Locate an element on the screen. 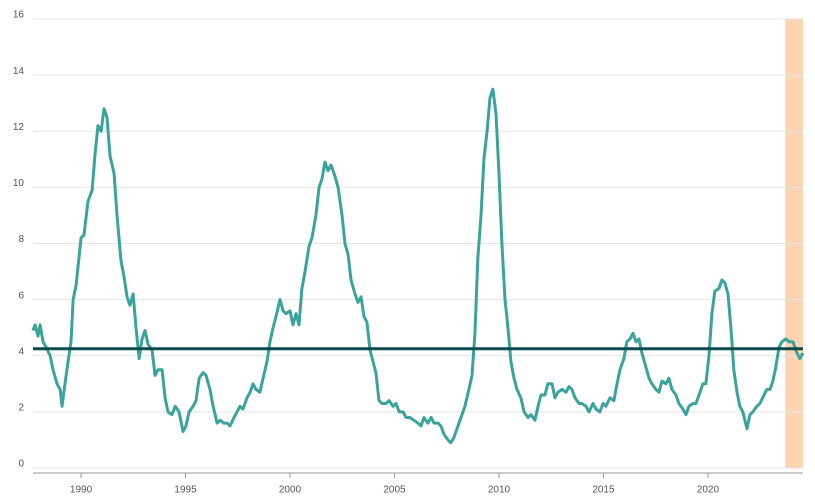  y-tick-label: 8 is located at coordinates (21, 239).